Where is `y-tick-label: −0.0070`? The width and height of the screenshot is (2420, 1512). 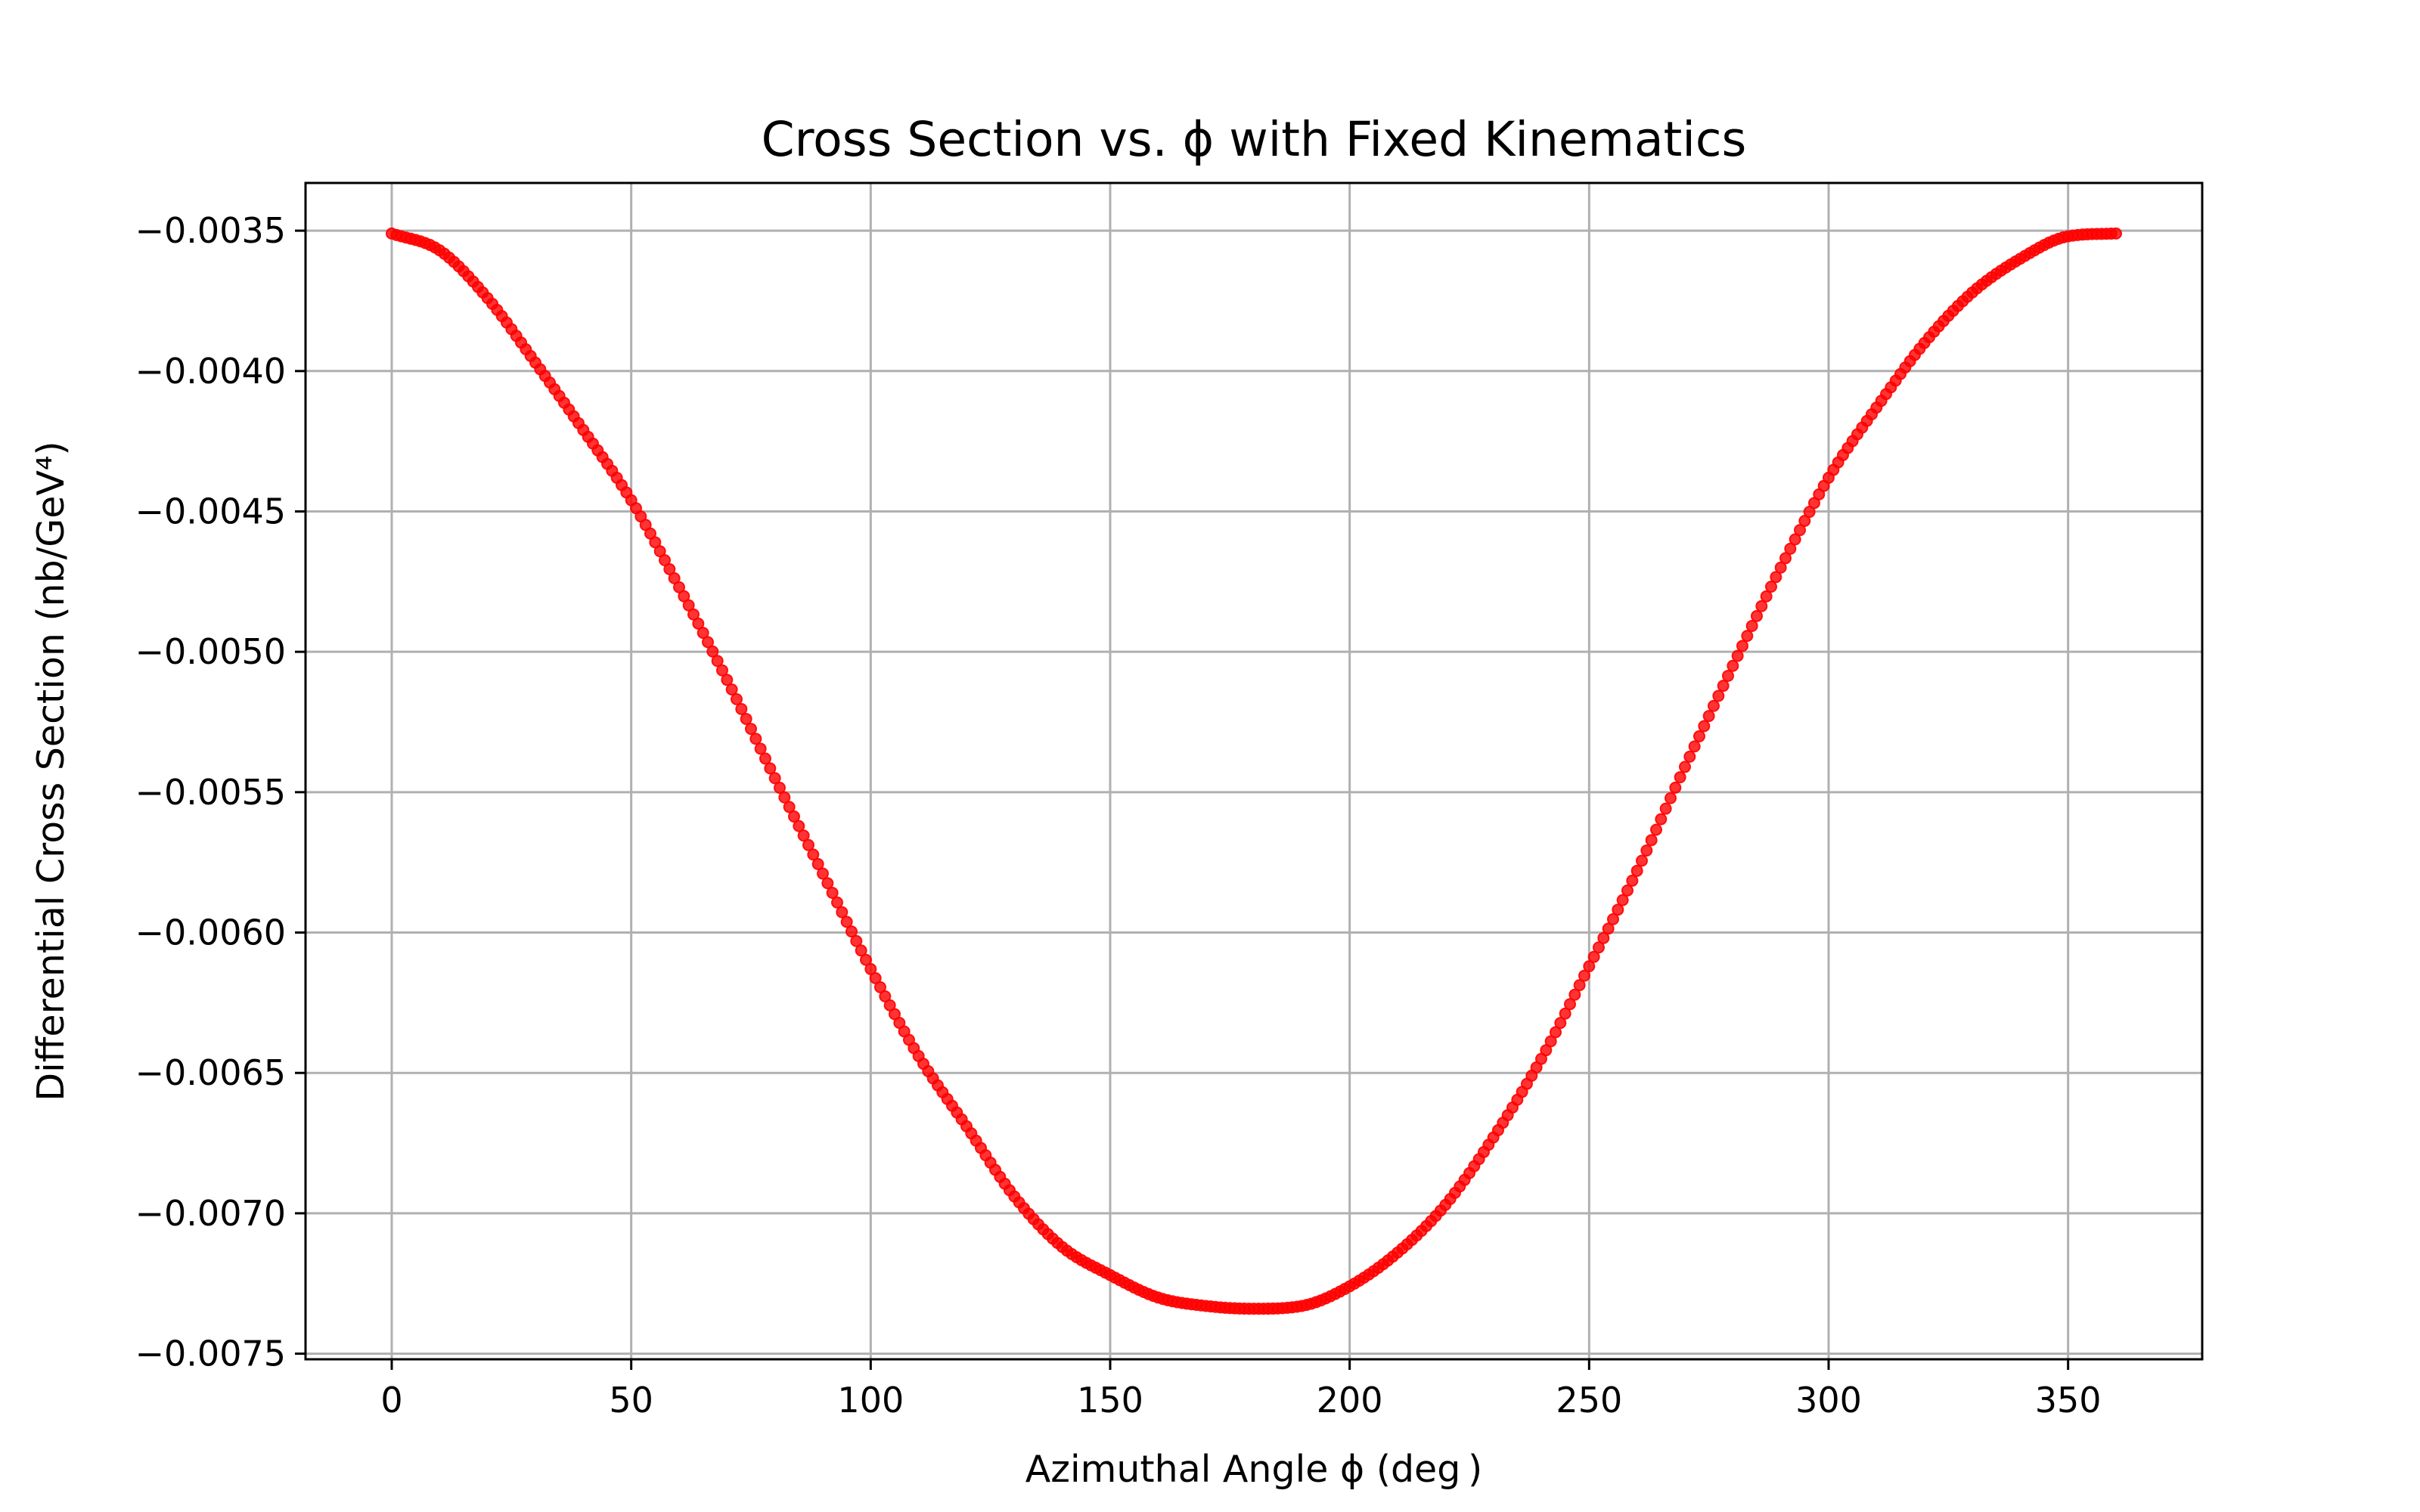 y-tick-label: −0.0070 is located at coordinates (211, 1213).